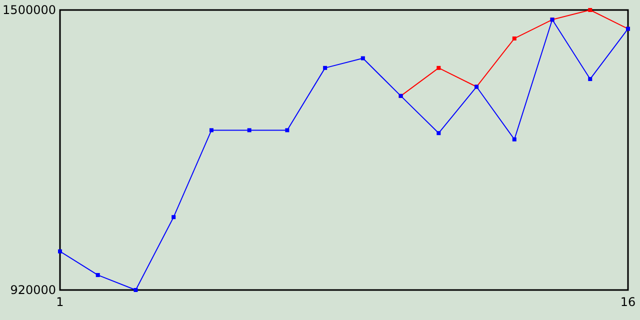 The height and width of the screenshot is (320, 640). Describe the element at coordinates (628, 302) in the screenshot. I see `x-tick-label: 16` at that location.